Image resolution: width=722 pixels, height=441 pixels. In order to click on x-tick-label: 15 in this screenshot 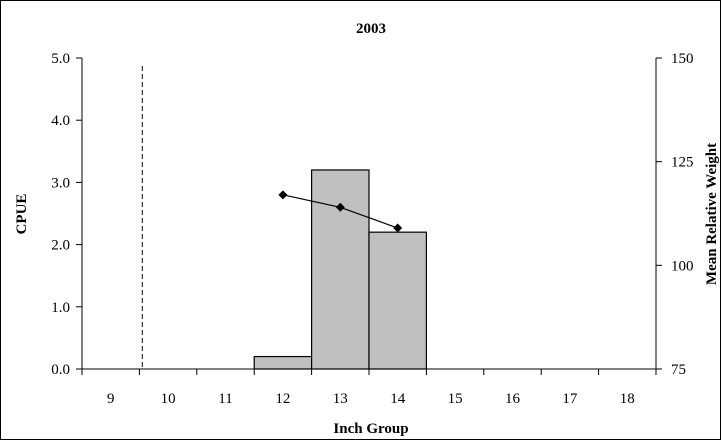, I will do `click(455, 399)`.